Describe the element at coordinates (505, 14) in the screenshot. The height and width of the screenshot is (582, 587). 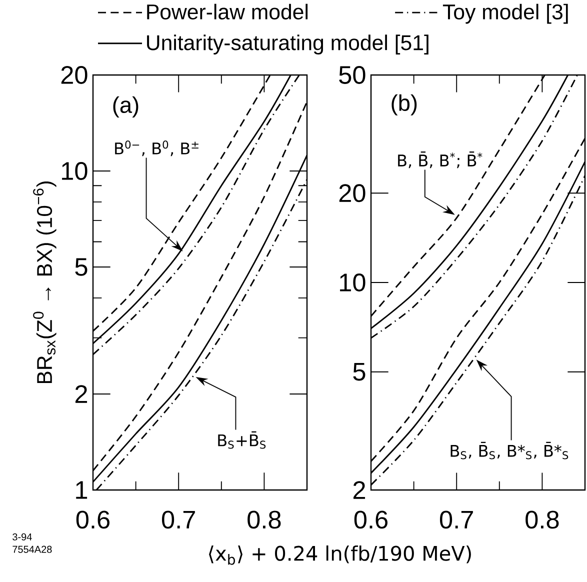
I see `legend-label: Toy model [3]` at that location.